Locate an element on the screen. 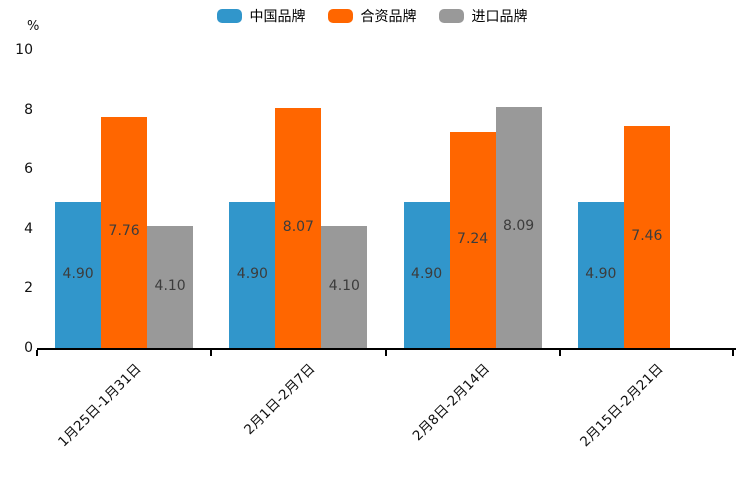  bar-value-label: 8.07 is located at coordinates (298, 226).